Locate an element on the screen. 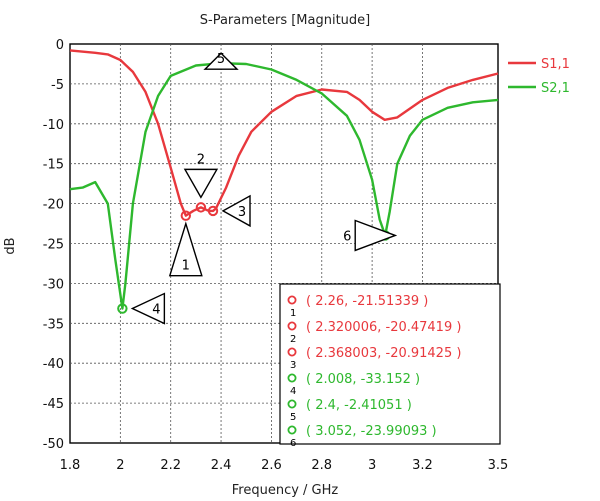 This screenshot has width=600, height=501. y-tick-label: -5 is located at coordinates (57, 85).